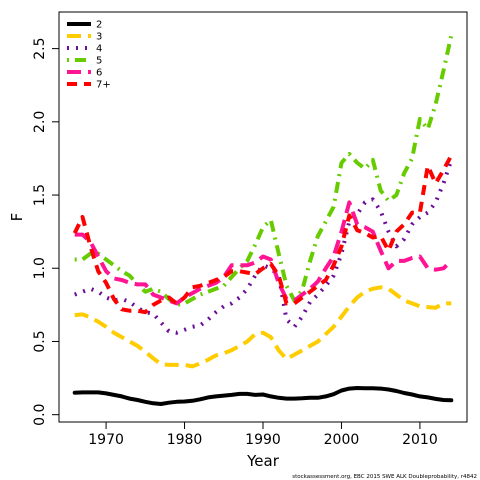 The width and height of the screenshot is (480, 480). I want to click on x-axis: 1970 1980 1990 2000 2010, so click(263, 435).